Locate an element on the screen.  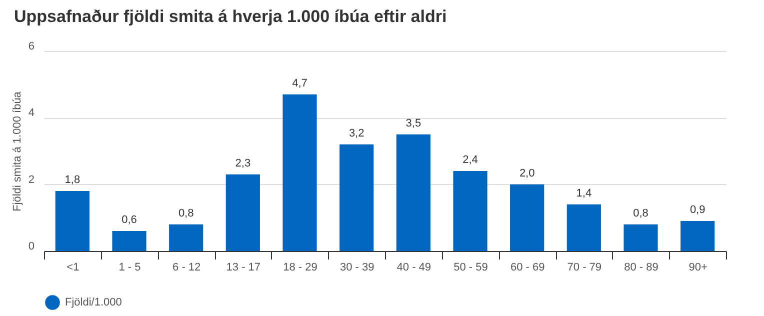
x-tick-label: 18 - 29 is located at coordinates (300, 268).